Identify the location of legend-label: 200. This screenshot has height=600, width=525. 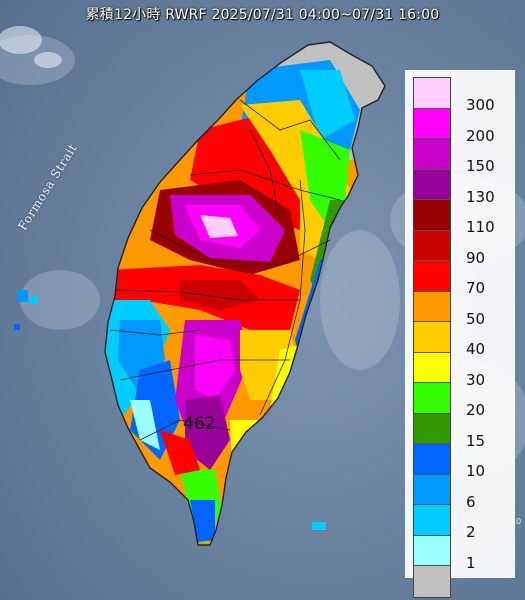
(480, 135).